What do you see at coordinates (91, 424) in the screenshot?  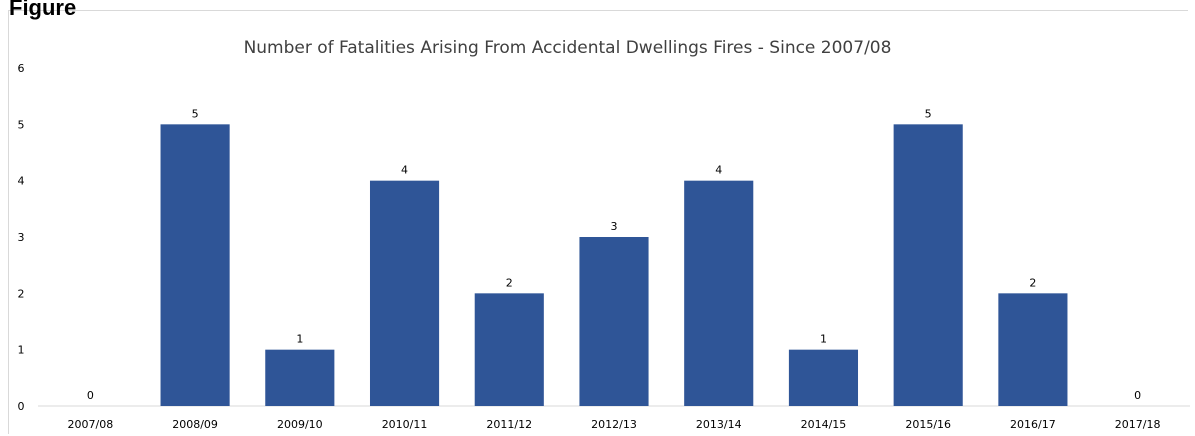 I see `x-tick-label: 2007/08` at bounding box center [91, 424].